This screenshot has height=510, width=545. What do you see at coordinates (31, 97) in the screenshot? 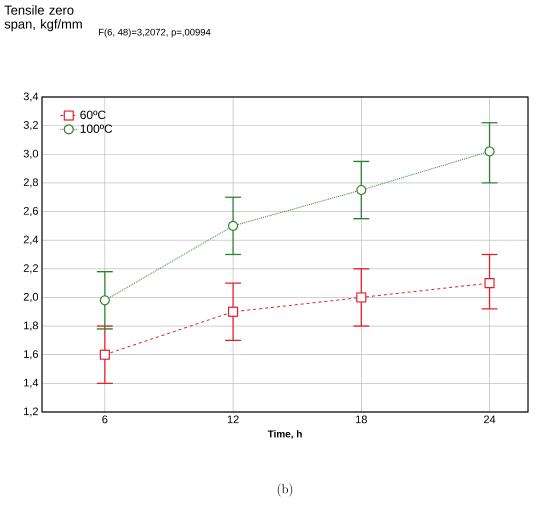
I see `y-tick-label: 3,4` at bounding box center [31, 97].